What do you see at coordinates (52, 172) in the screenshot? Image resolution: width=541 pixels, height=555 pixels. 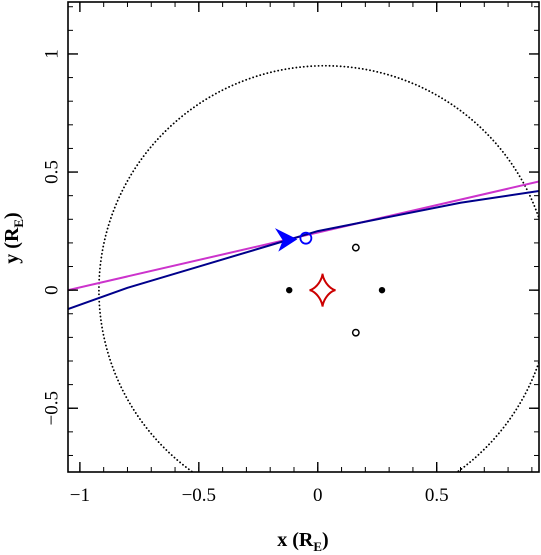 I see `y-tick-label: 0.5` at bounding box center [52, 172].